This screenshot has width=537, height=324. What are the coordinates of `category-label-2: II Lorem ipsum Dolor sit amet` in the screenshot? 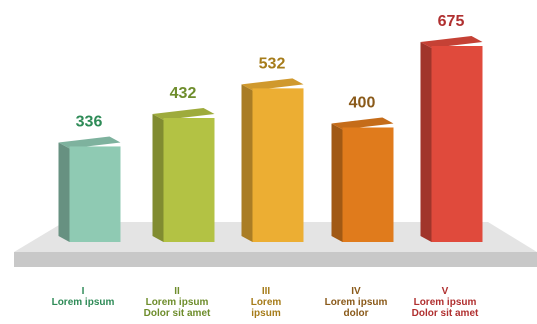 It's located at (177, 302).